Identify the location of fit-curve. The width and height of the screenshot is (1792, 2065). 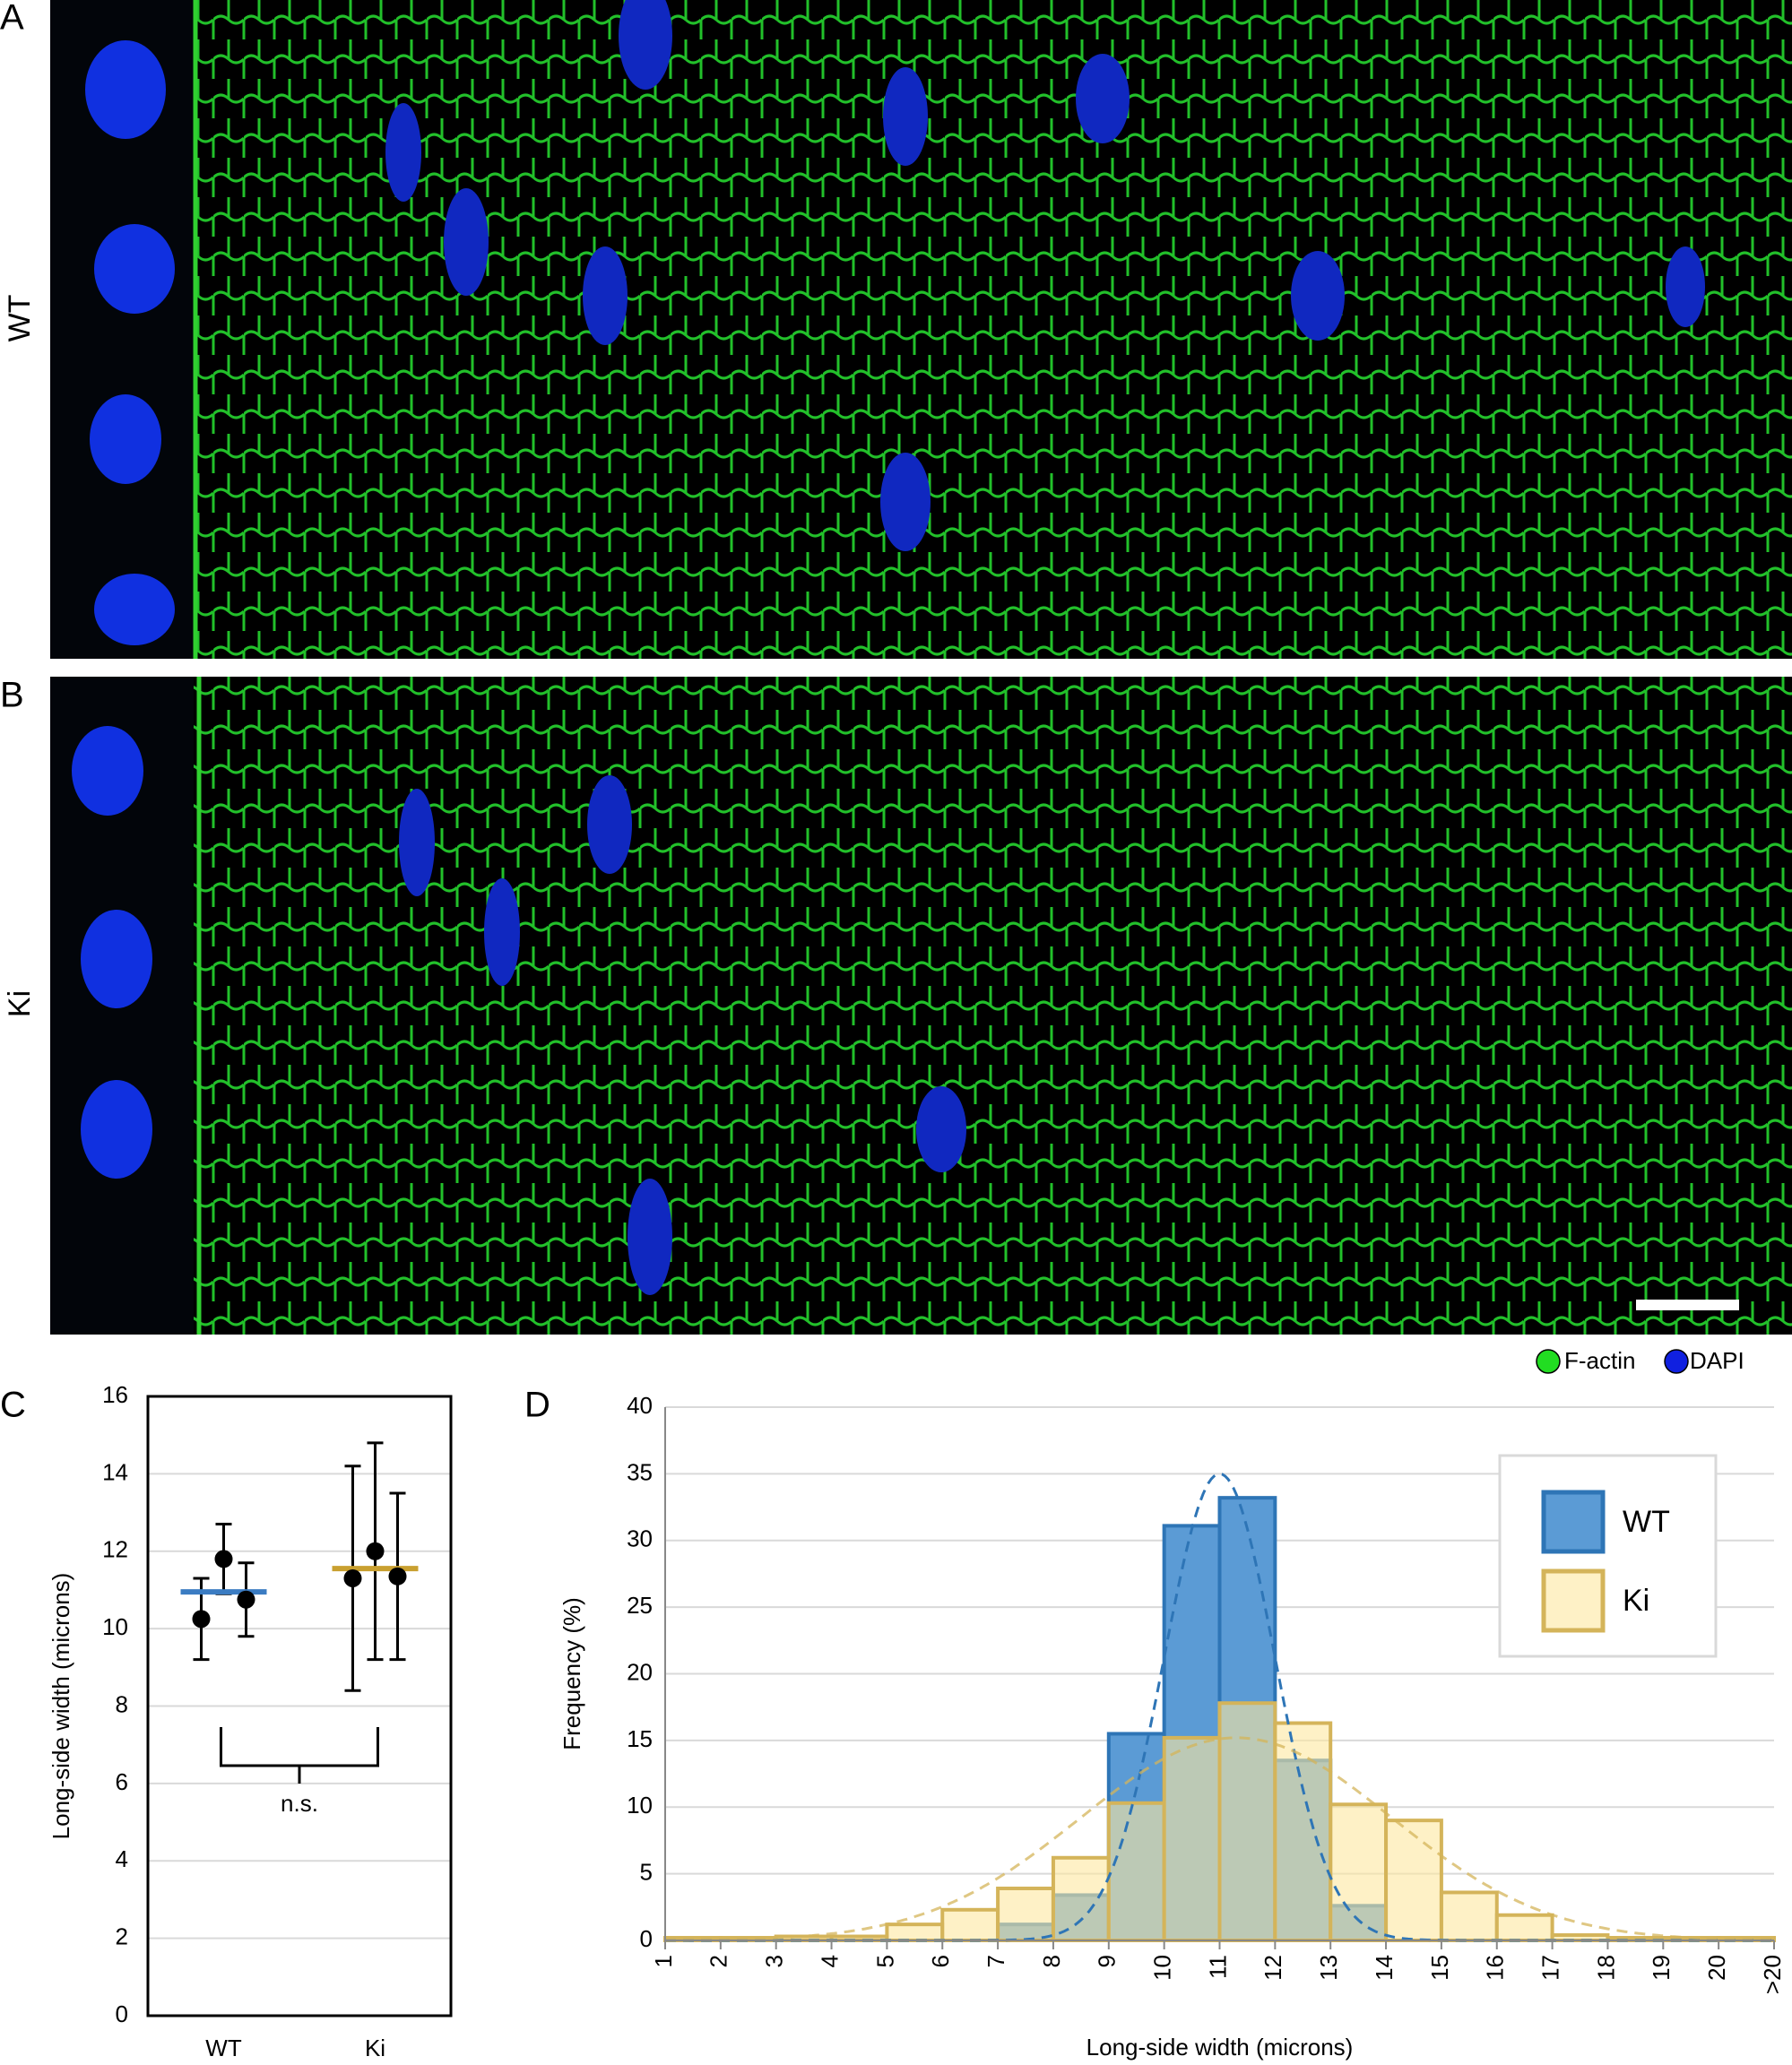
(1219, 1839).